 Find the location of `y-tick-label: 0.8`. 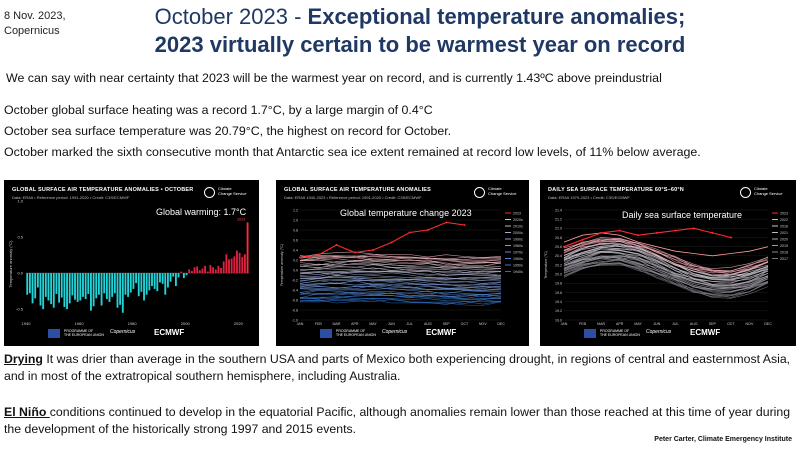

y-tick-label: 0.8 is located at coordinates (295, 230).